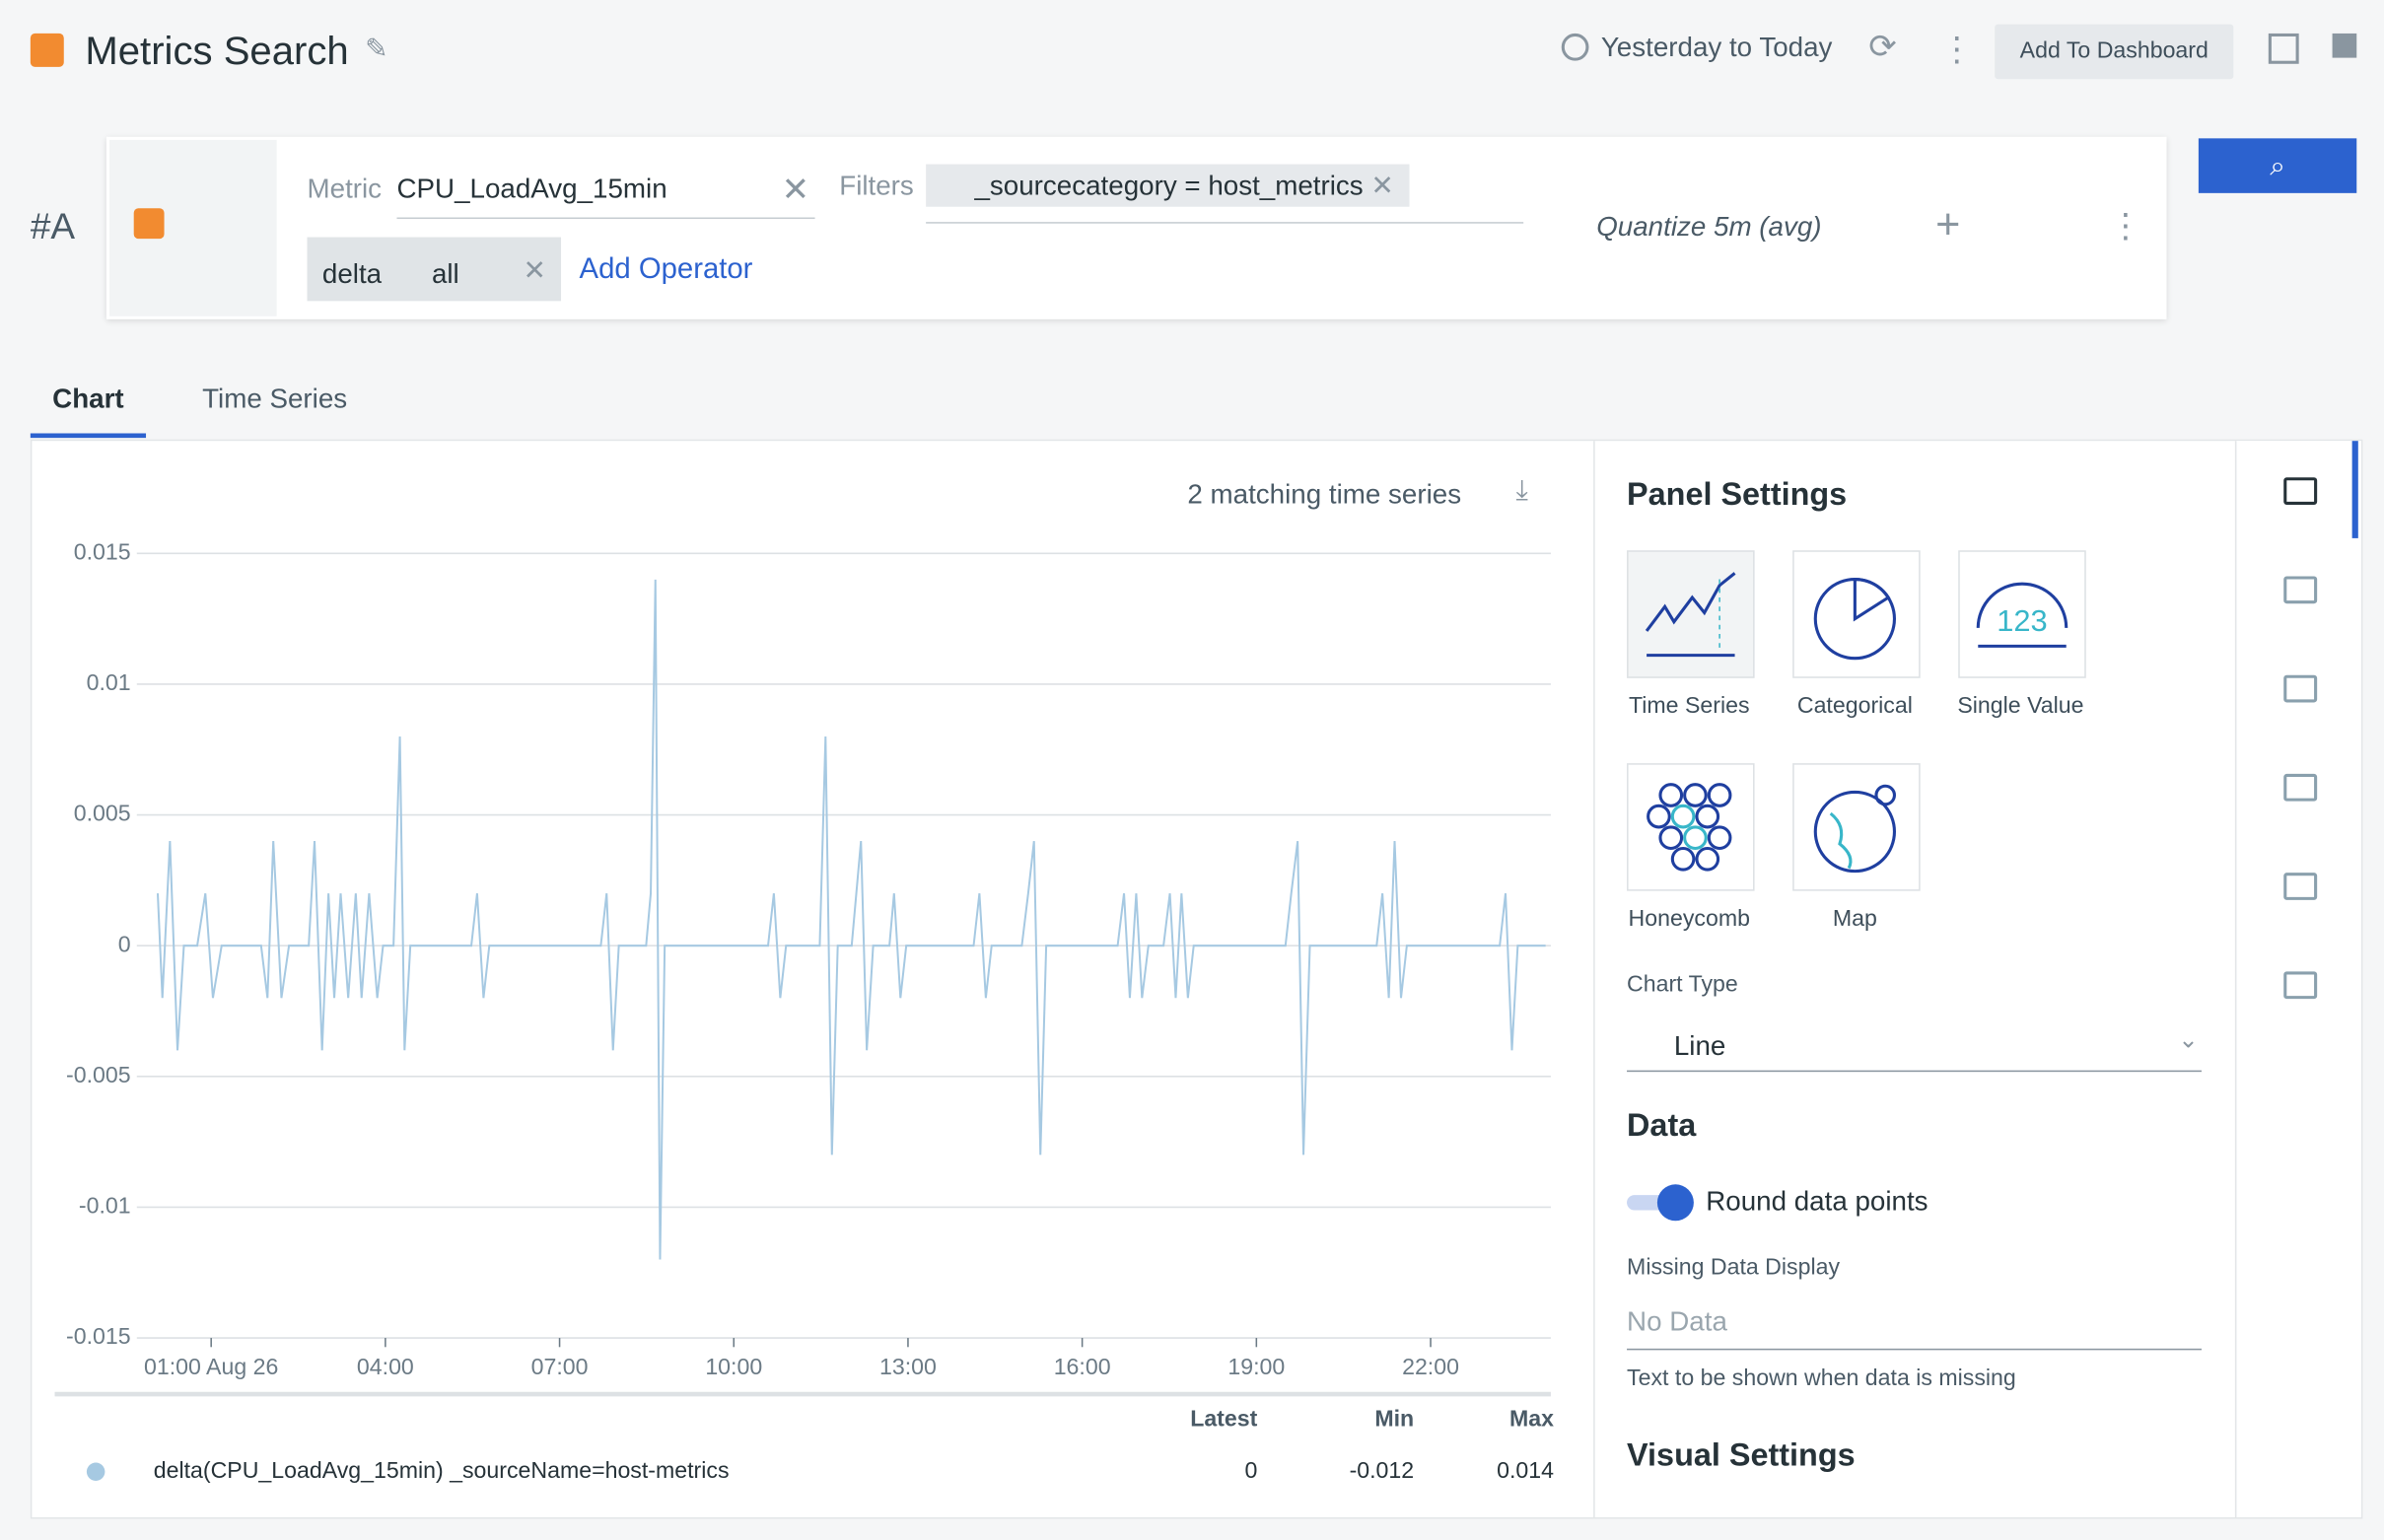 The height and width of the screenshot is (1540, 2384). Describe the element at coordinates (1822, 1378) in the screenshot. I see `field-help: Text to be shown when data is missing` at that location.